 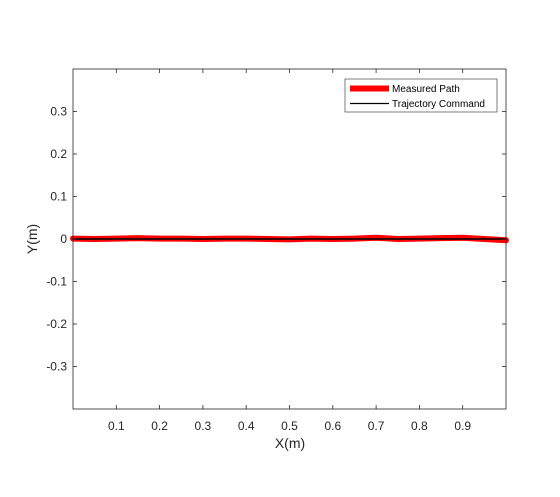 I want to click on y-tick-label: -0.1, so click(x=56, y=282).